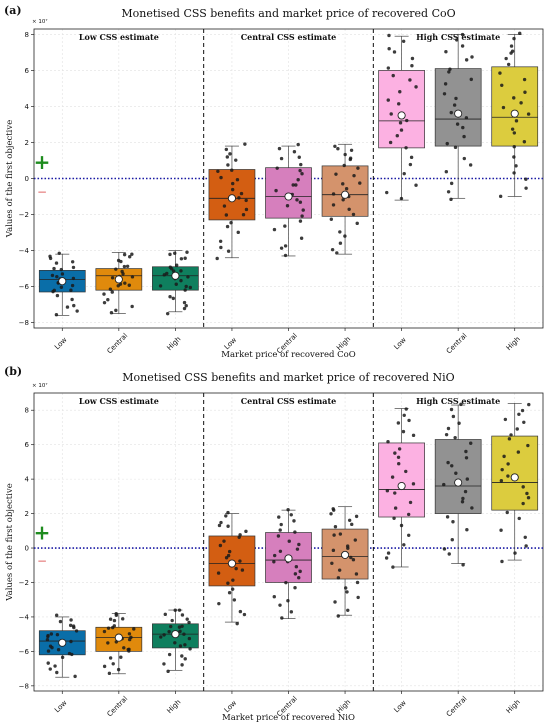  Describe the element at coordinates (10, 179) in the screenshot. I see `y-axis-label: Values of the first objective` at that location.